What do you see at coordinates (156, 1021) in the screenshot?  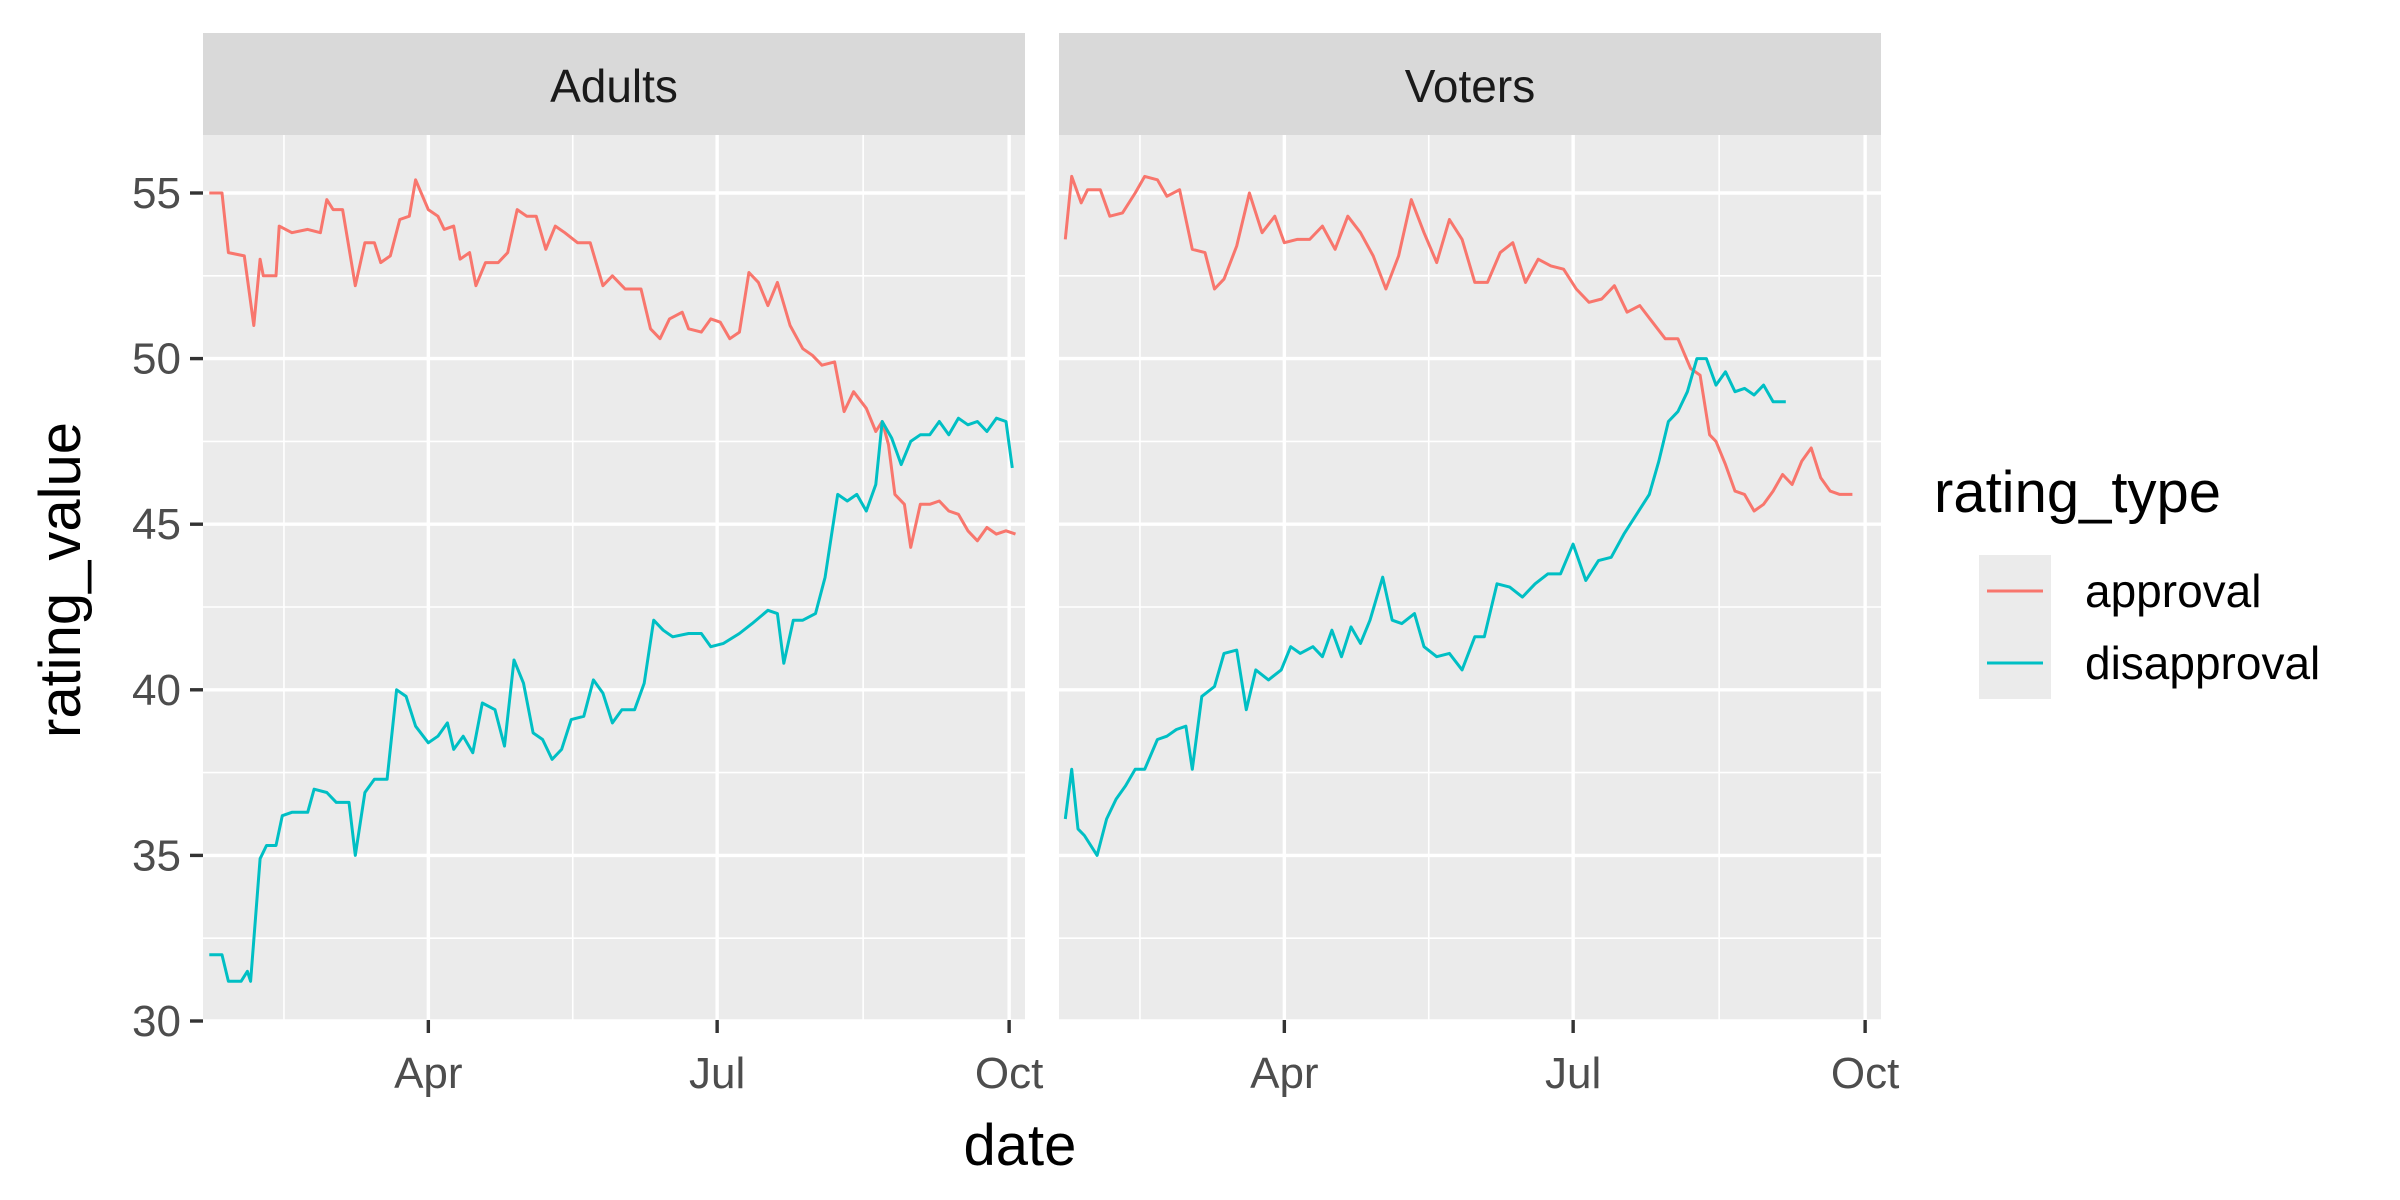 I see `y-tick-label: 30` at bounding box center [156, 1021].